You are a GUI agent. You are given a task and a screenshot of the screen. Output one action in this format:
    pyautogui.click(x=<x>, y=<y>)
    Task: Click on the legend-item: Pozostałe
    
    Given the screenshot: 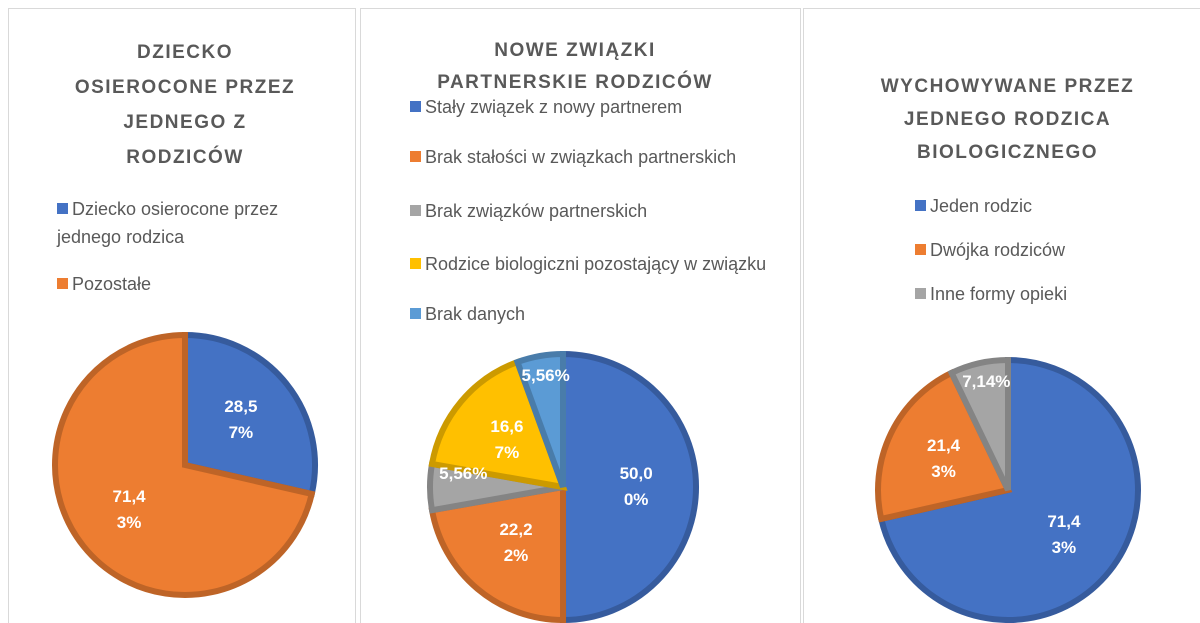 What is the action you would take?
    pyautogui.click(x=199, y=284)
    